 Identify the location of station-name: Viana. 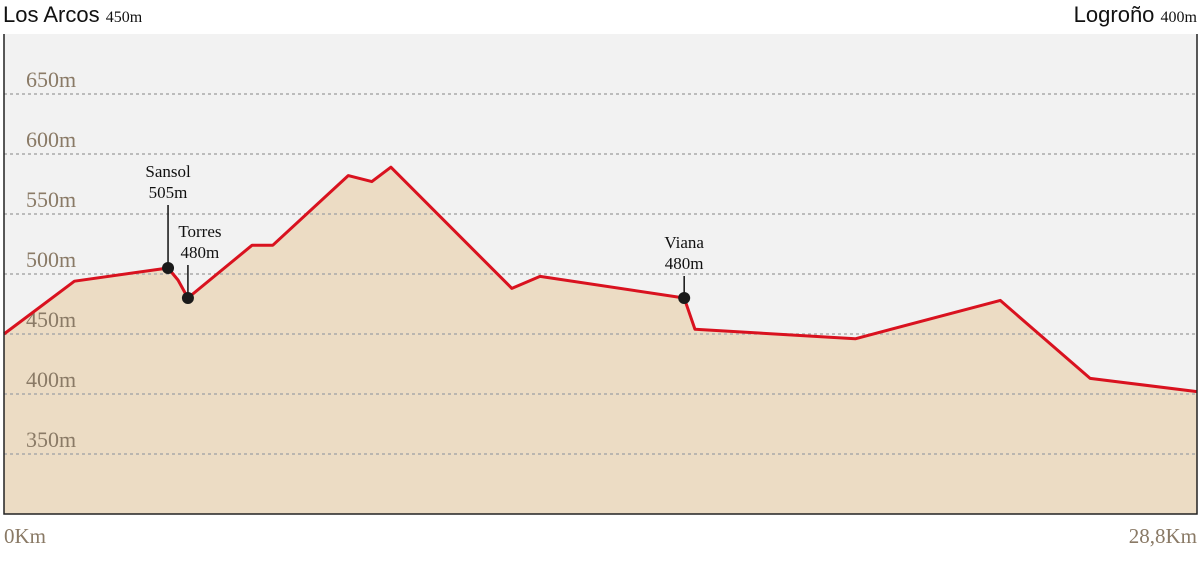
(684, 242).